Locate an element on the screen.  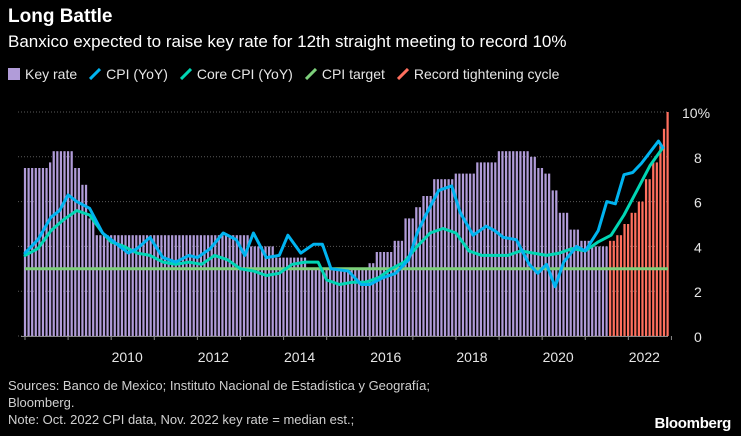
legend-label-core-cpi: Core CPI (YoY) is located at coordinates (244, 74).